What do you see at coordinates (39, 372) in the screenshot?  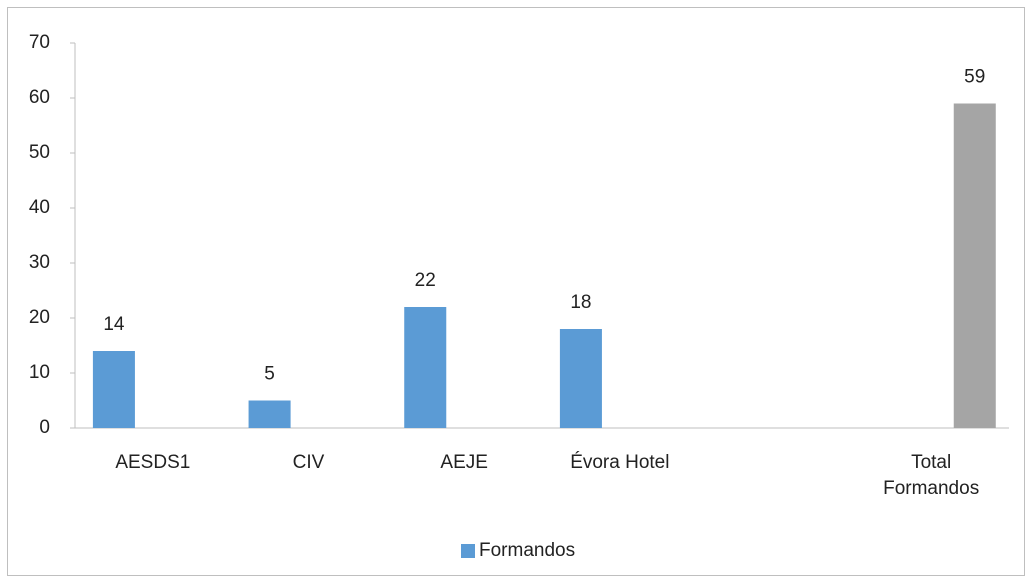 I see `y-tick-label: 10` at bounding box center [39, 372].